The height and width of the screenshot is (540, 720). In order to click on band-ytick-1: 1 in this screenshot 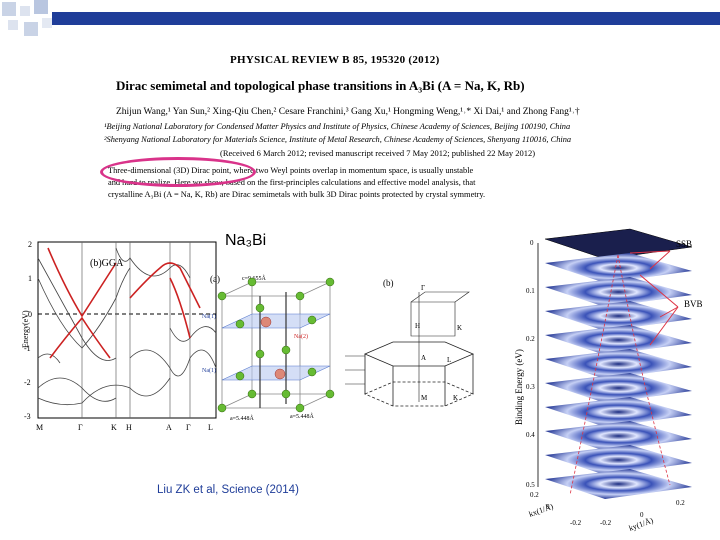, I will do `click(30, 278)`.